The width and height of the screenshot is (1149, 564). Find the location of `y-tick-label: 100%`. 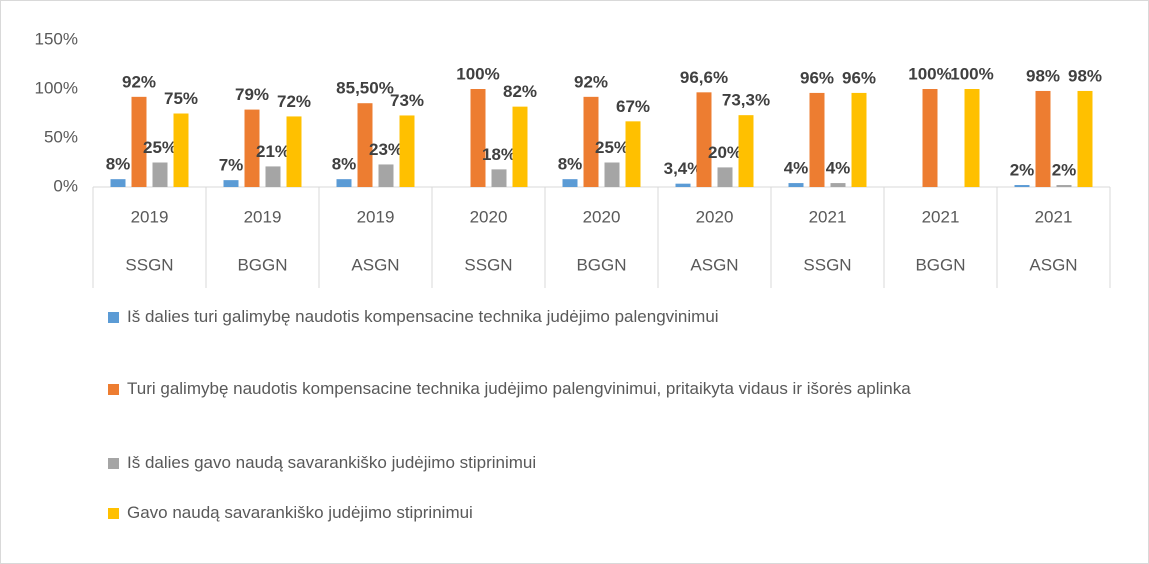

y-tick-label: 100% is located at coordinates (56, 87).